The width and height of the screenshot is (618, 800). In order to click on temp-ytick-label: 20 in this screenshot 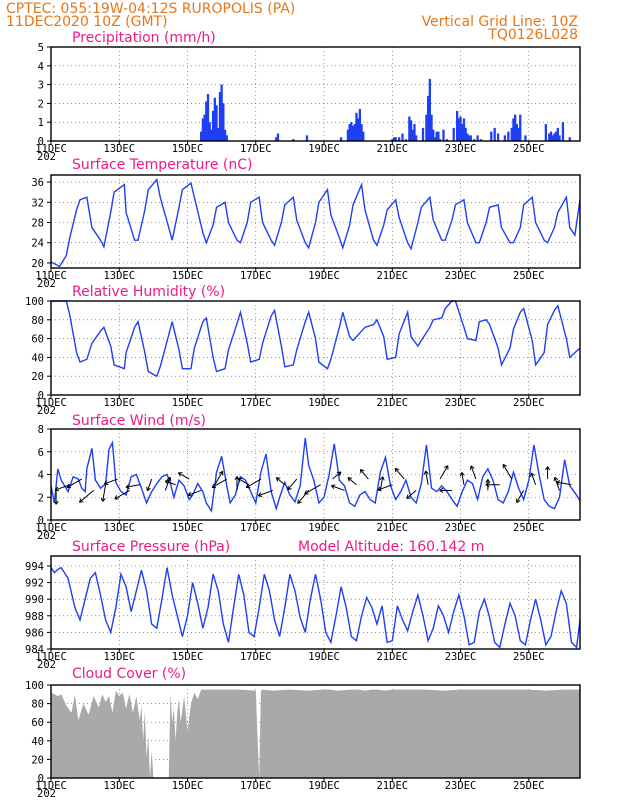, I will do `click(37, 264)`.